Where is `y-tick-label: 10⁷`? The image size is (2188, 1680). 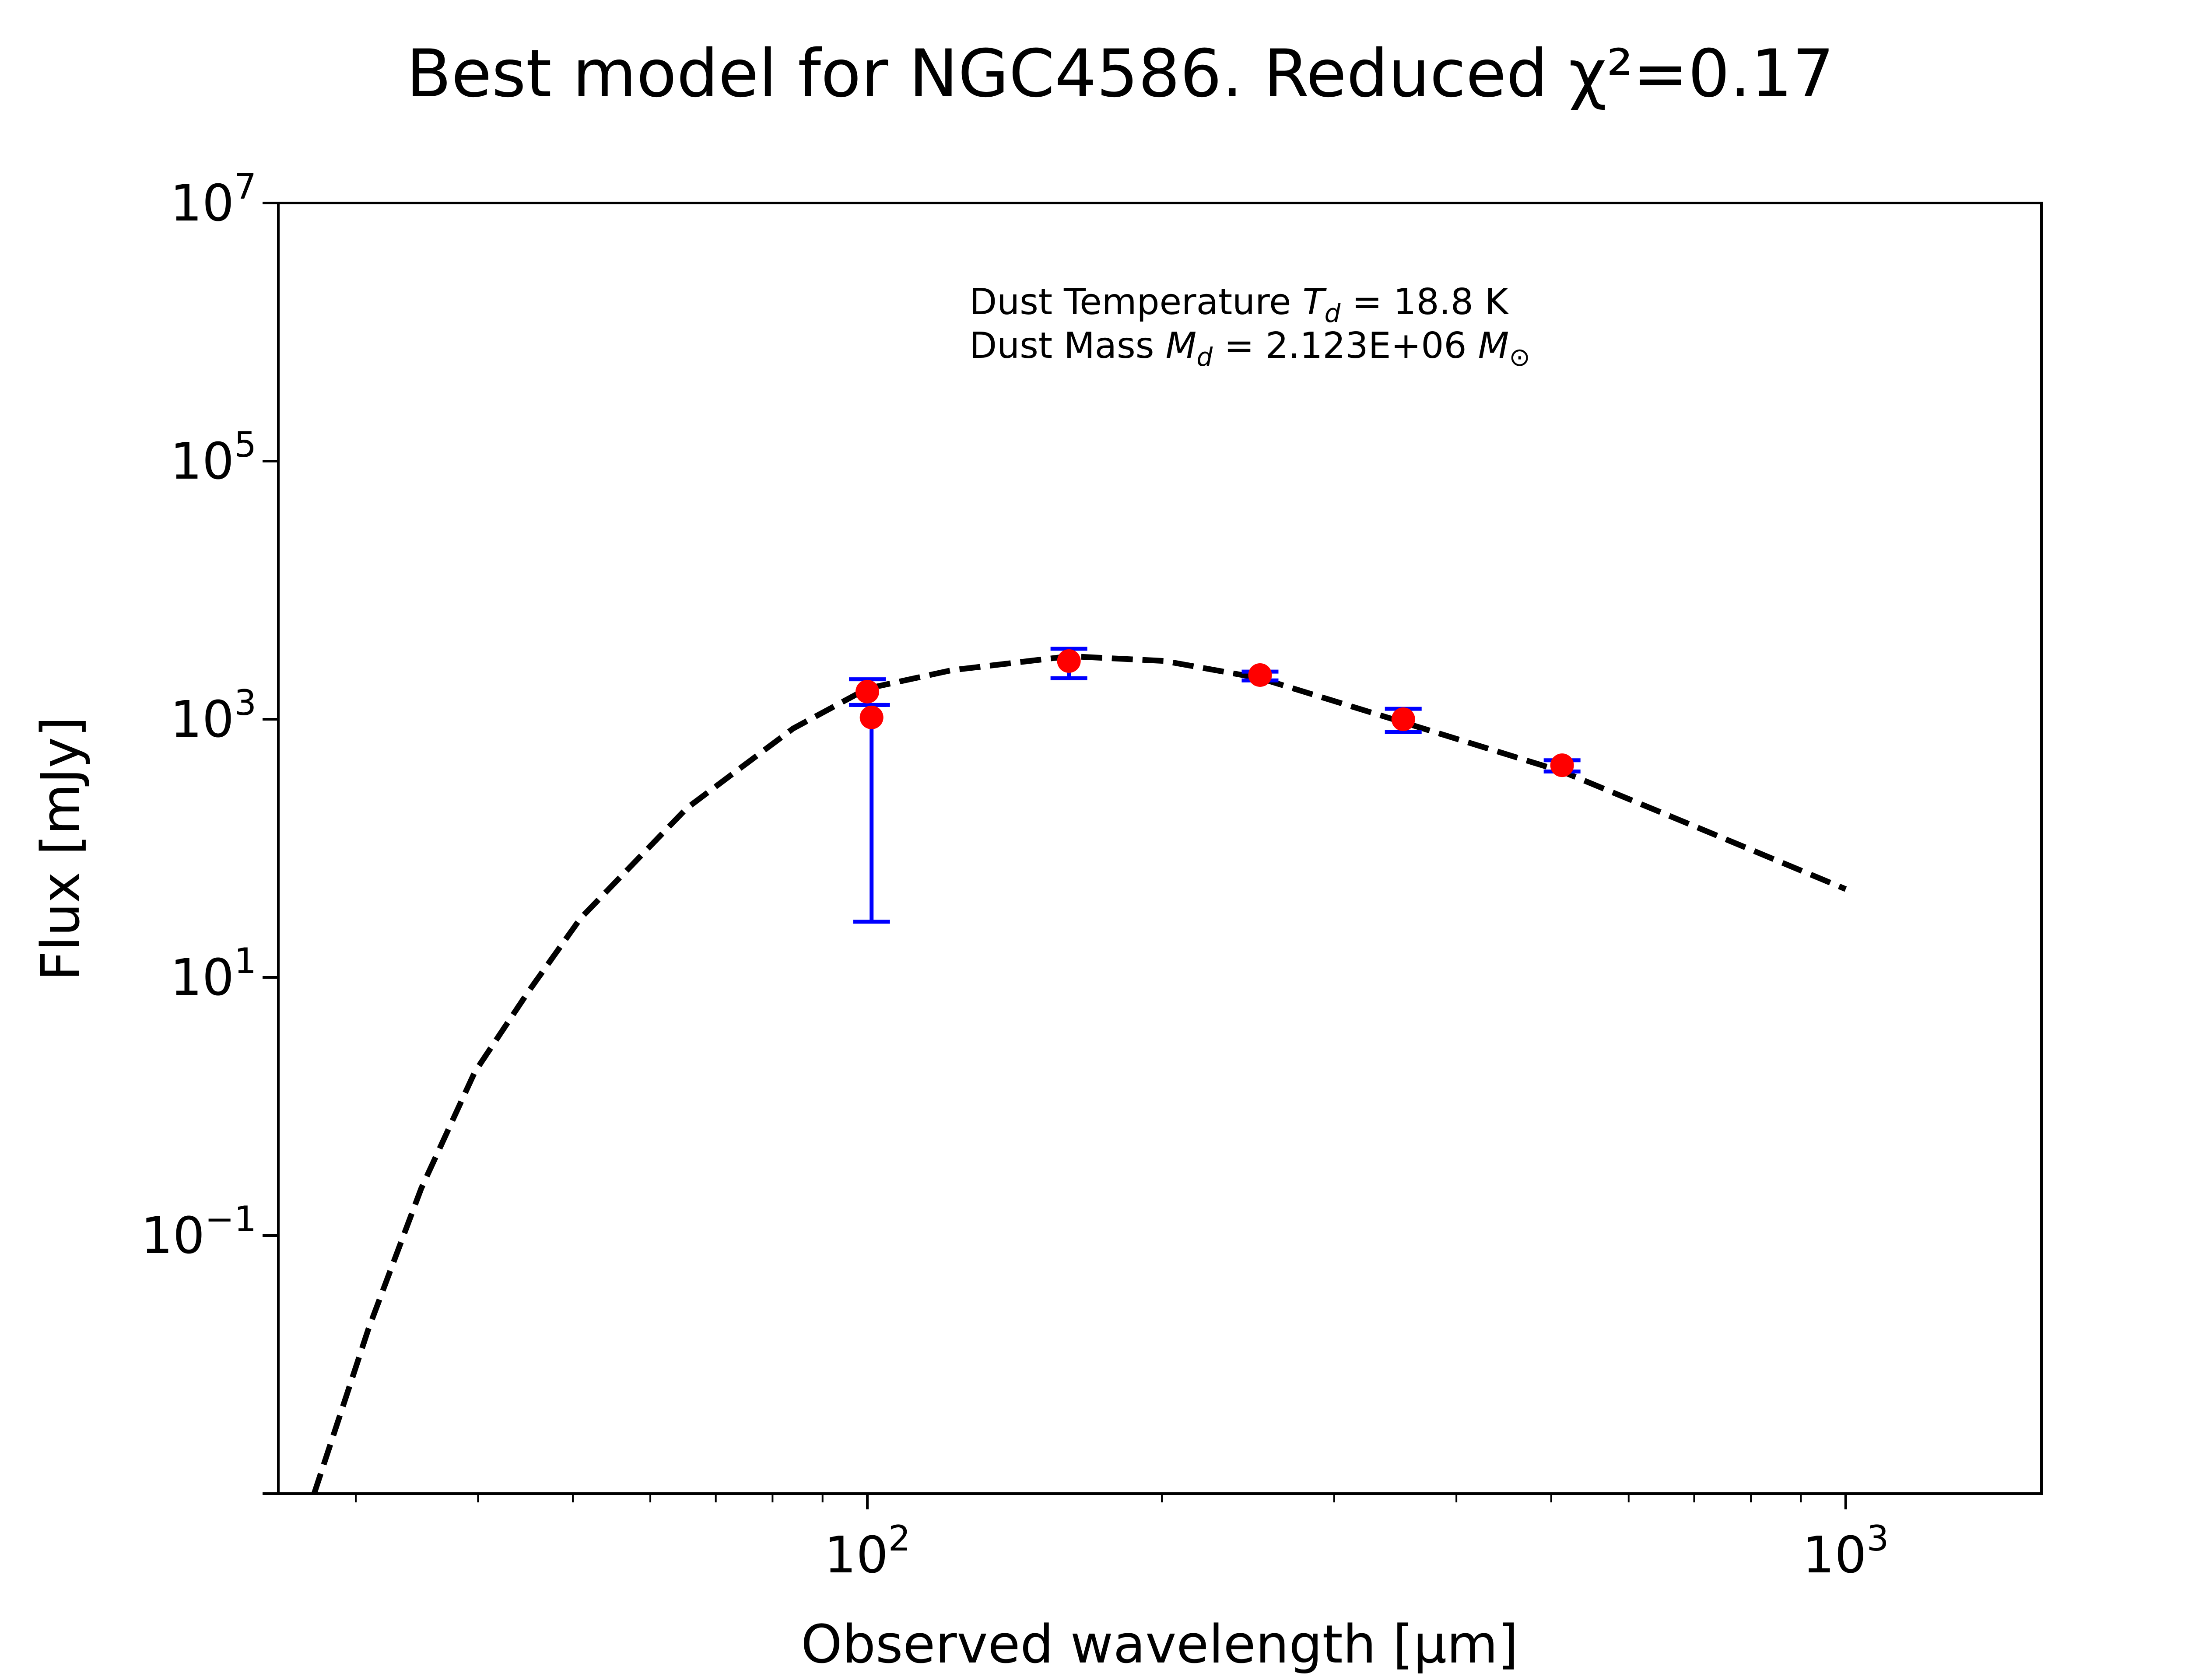
y-tick-label: 10⁷ is located at coordinates (213, 199).